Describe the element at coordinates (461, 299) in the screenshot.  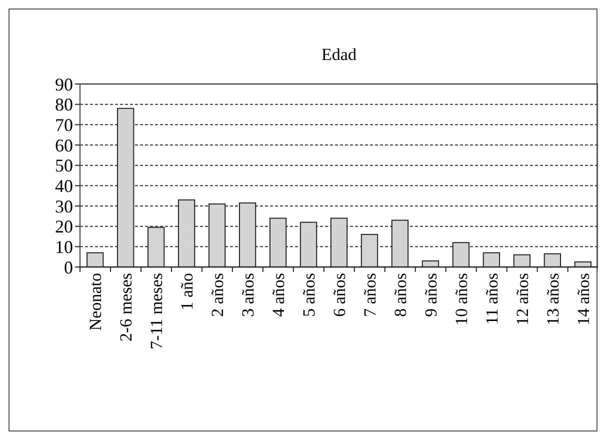
I see `x-tick-label: 10 años` at that location.